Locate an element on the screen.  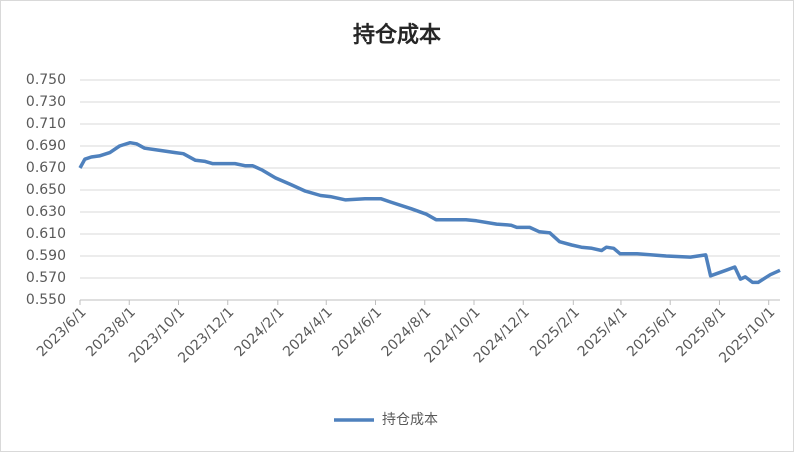
y-tick-label: 0.670 is located at coordinates (46, 168).